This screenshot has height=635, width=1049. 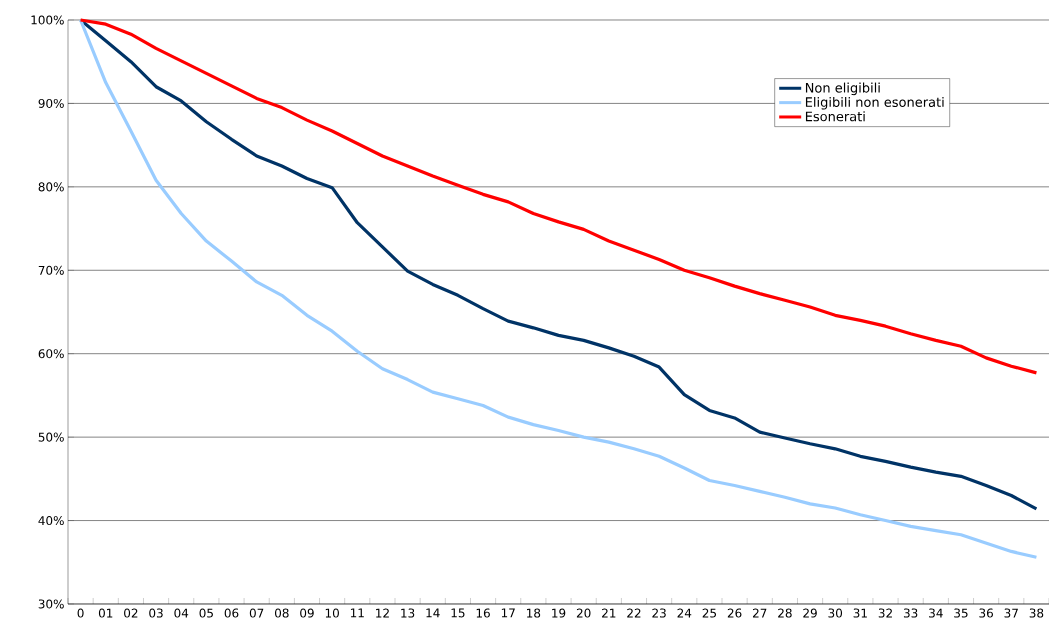 What do you see at coordinates (609, 613) in the screenshot?
I see `x-tick-label: 21` at bounding box center [609, 613].